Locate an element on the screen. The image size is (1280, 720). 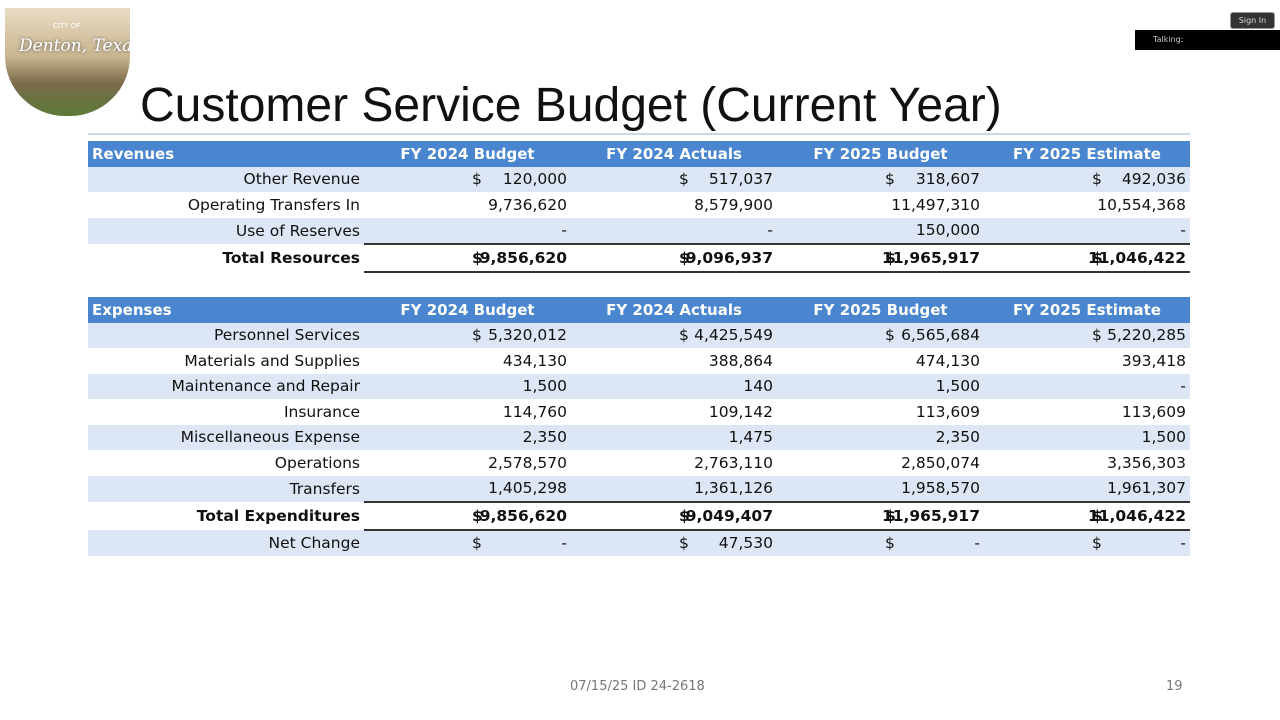
amount: 318,607 is located at coordinates (947, 179).